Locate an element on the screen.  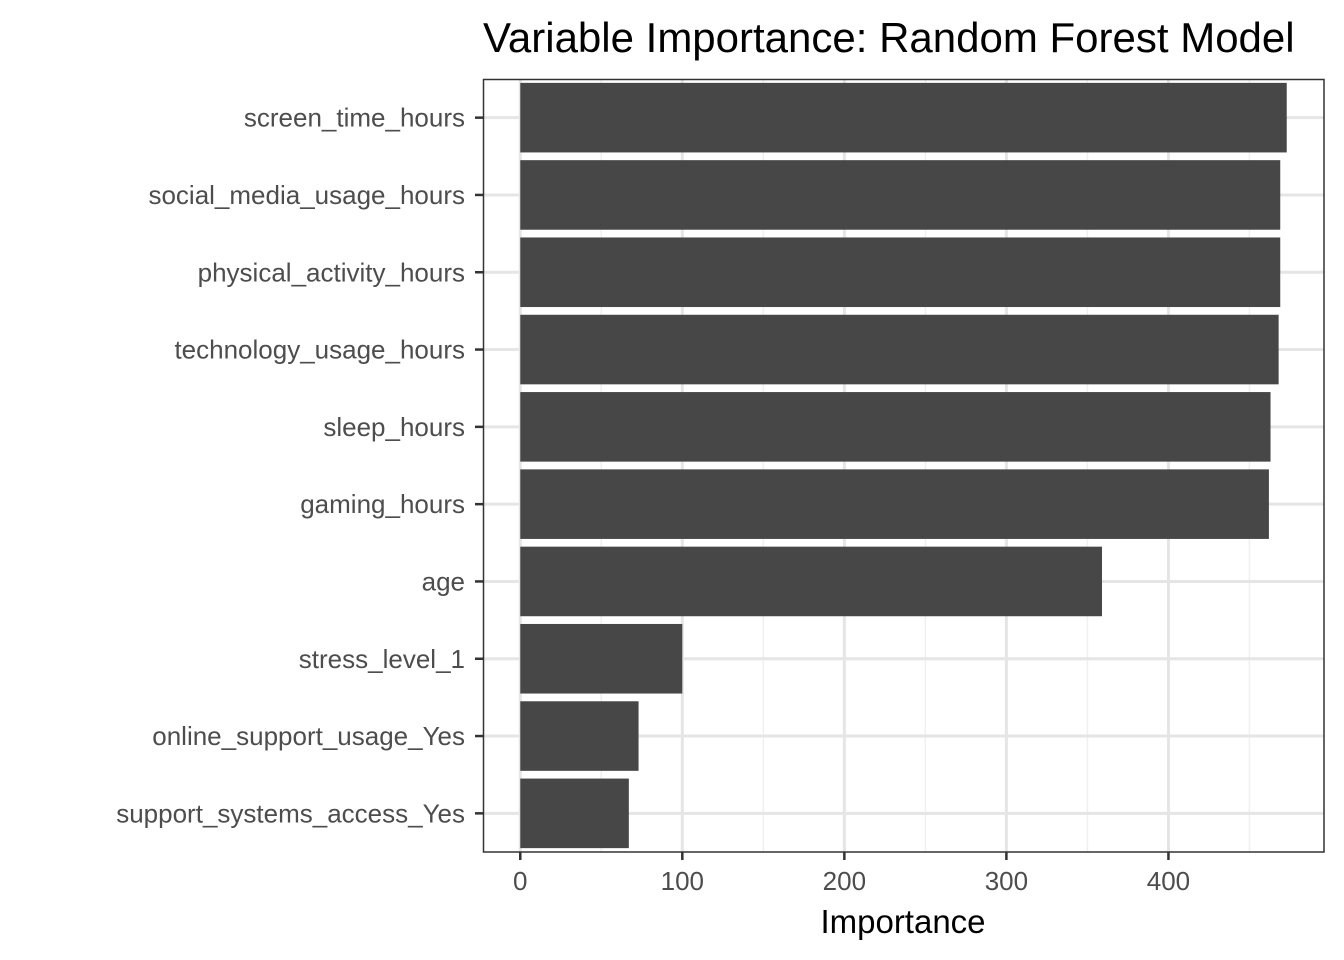
x-axis: 0 100 200 300 400 is located at coordinates (851, 874).